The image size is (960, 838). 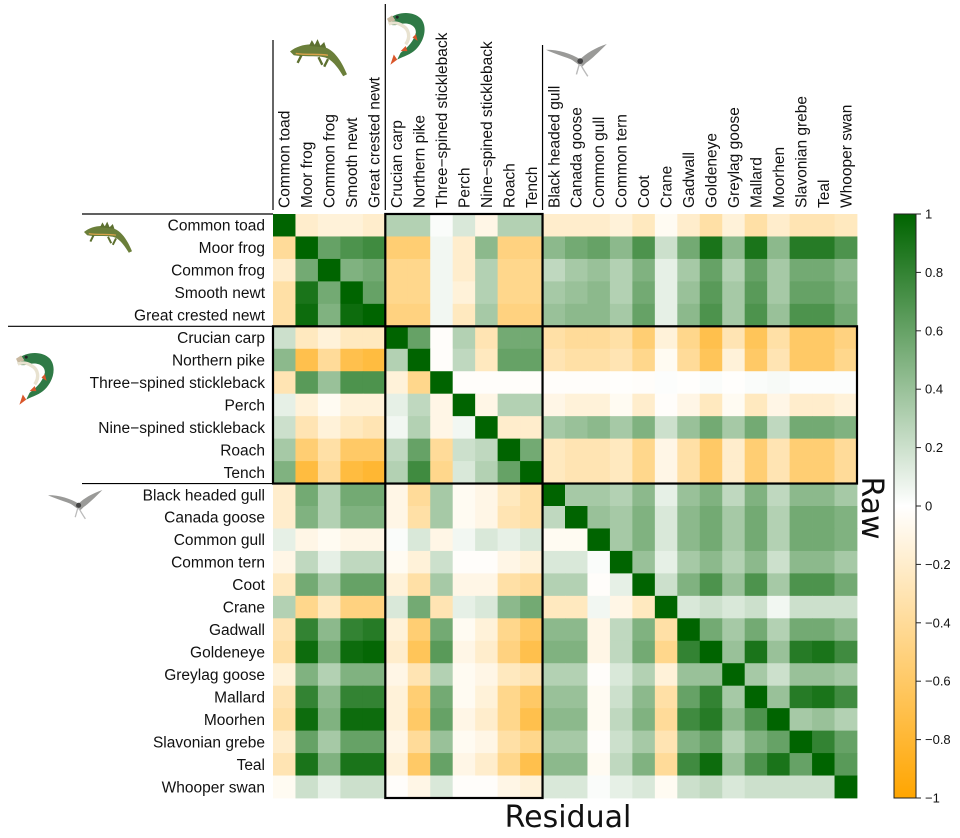 I want to click on column-label: Mallard, so click(x=756, y=182).